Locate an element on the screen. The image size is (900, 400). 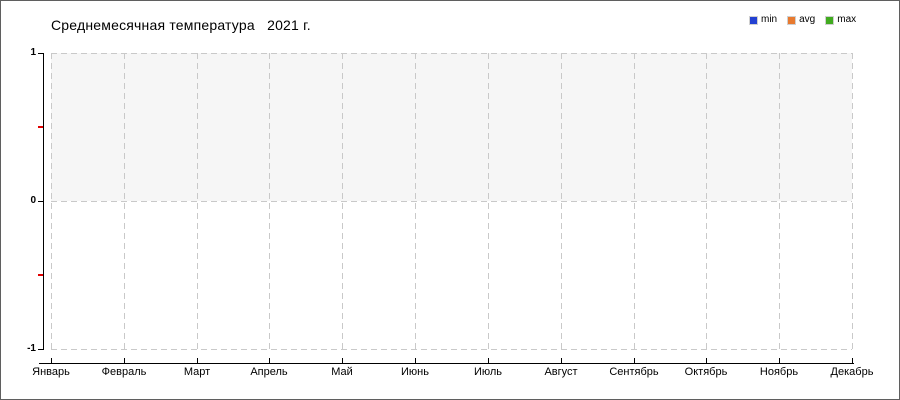
legend-label: max is located at coordinates (847, 19).